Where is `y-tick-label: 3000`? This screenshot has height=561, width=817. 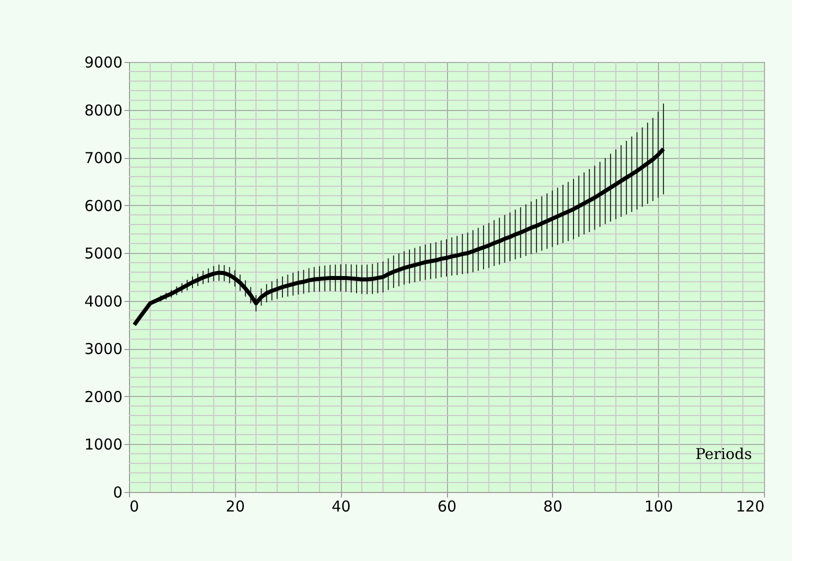 y-tick-label: 3000 is located at coordinates (103, 349).